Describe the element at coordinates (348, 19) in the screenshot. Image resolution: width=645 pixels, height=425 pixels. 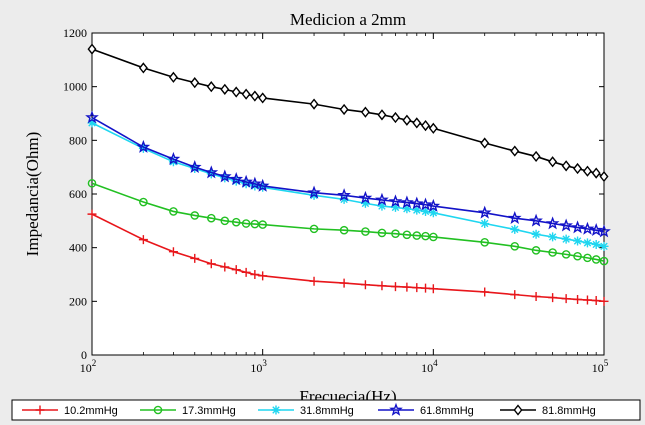
I see `chart-title: Medicion a 2mm` at that location.